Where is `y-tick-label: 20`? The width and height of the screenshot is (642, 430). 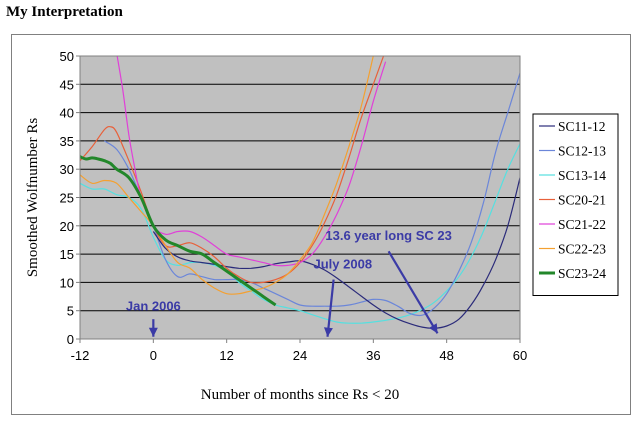 y-tick-label: 20 is located at coordinates (67, 226).